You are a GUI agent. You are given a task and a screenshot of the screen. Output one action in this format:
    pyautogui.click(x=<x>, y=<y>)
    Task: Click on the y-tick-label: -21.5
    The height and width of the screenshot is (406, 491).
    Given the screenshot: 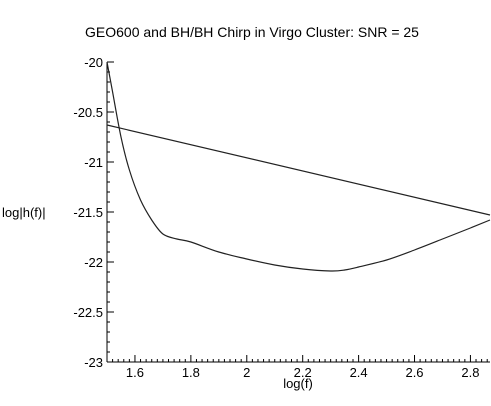 What is the action you would take?
    pyautogui.click(x=88, y=212)
    